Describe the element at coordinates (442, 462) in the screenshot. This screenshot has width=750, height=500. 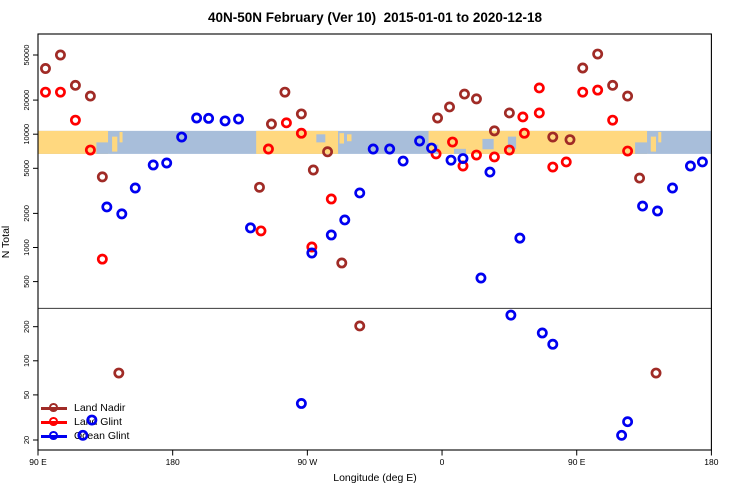
I see `x-tick-label: 0` at that location.